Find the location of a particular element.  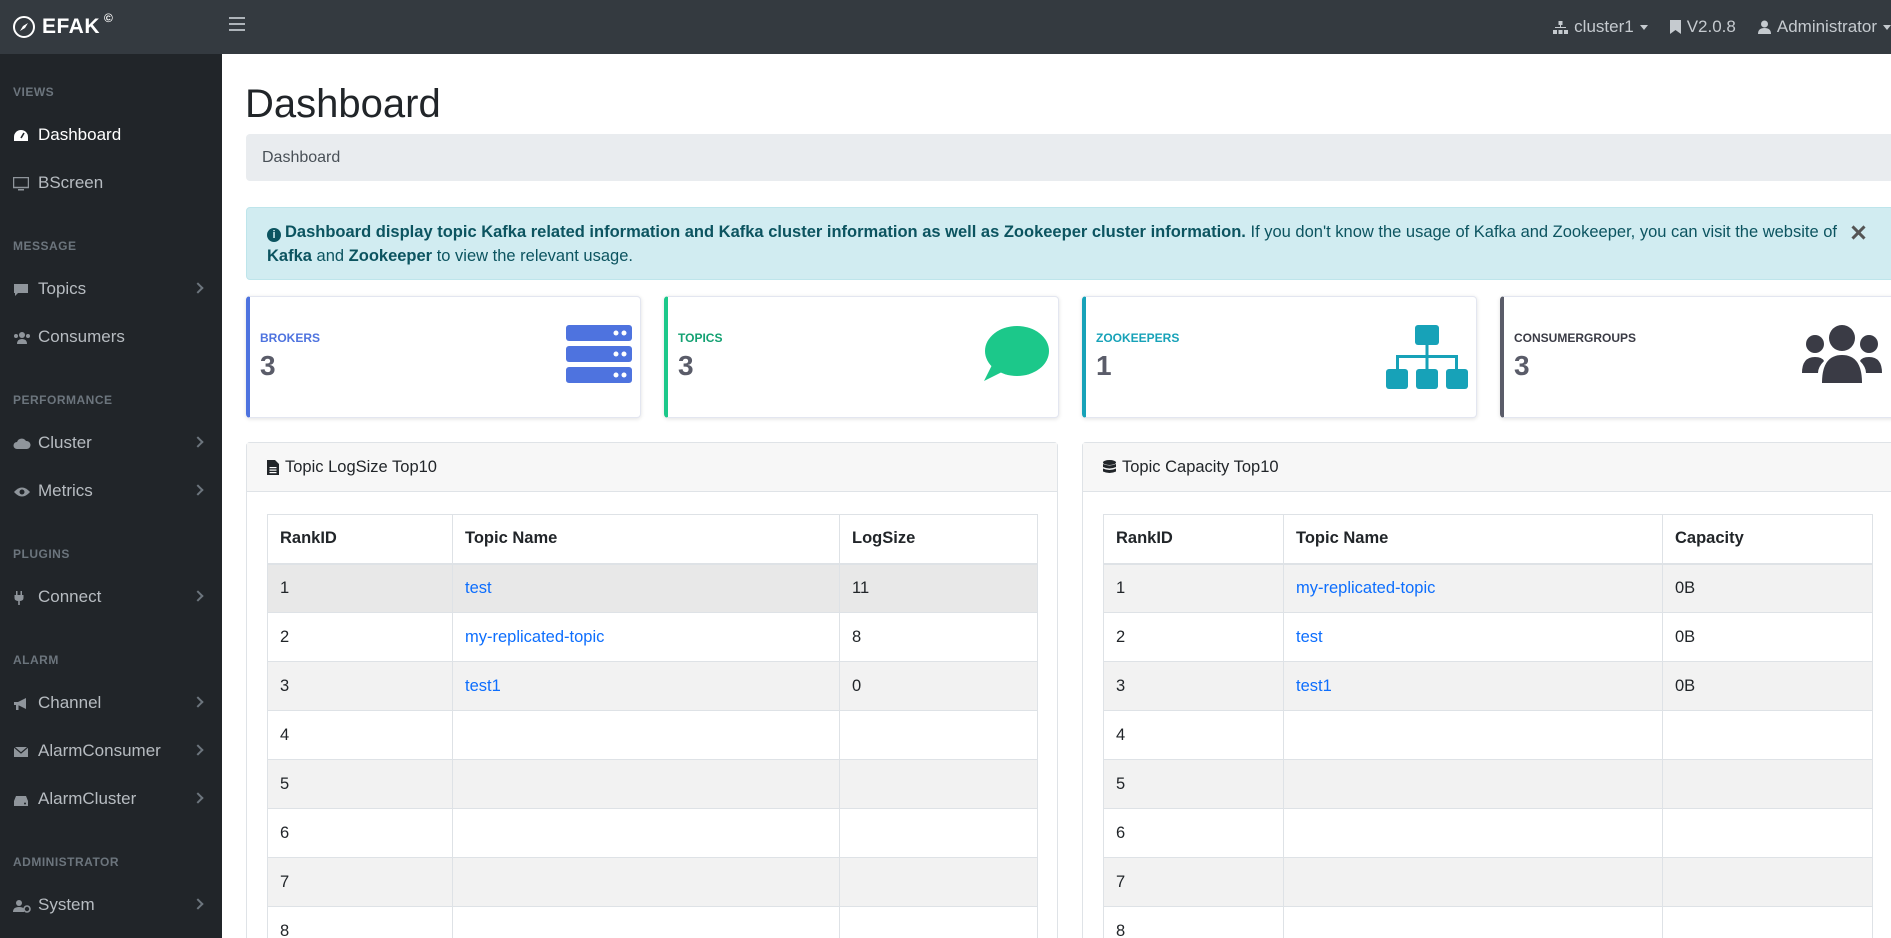

sidebar-item-alarmconsumer: AlarmConsumer is located at coordinates (111, 751).